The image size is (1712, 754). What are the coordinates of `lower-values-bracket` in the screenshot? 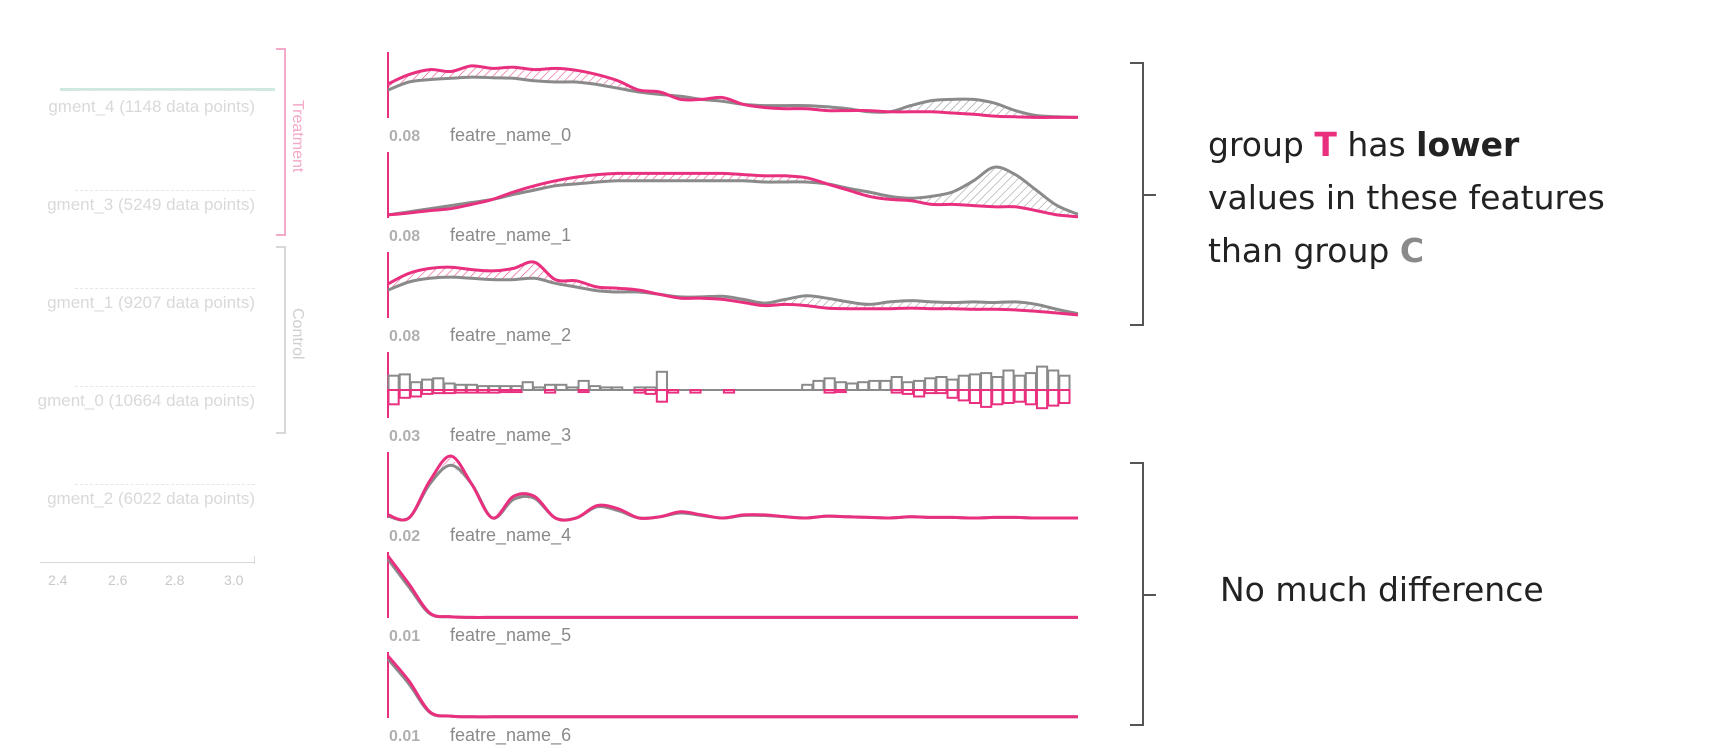 It's located at (1143, 194).